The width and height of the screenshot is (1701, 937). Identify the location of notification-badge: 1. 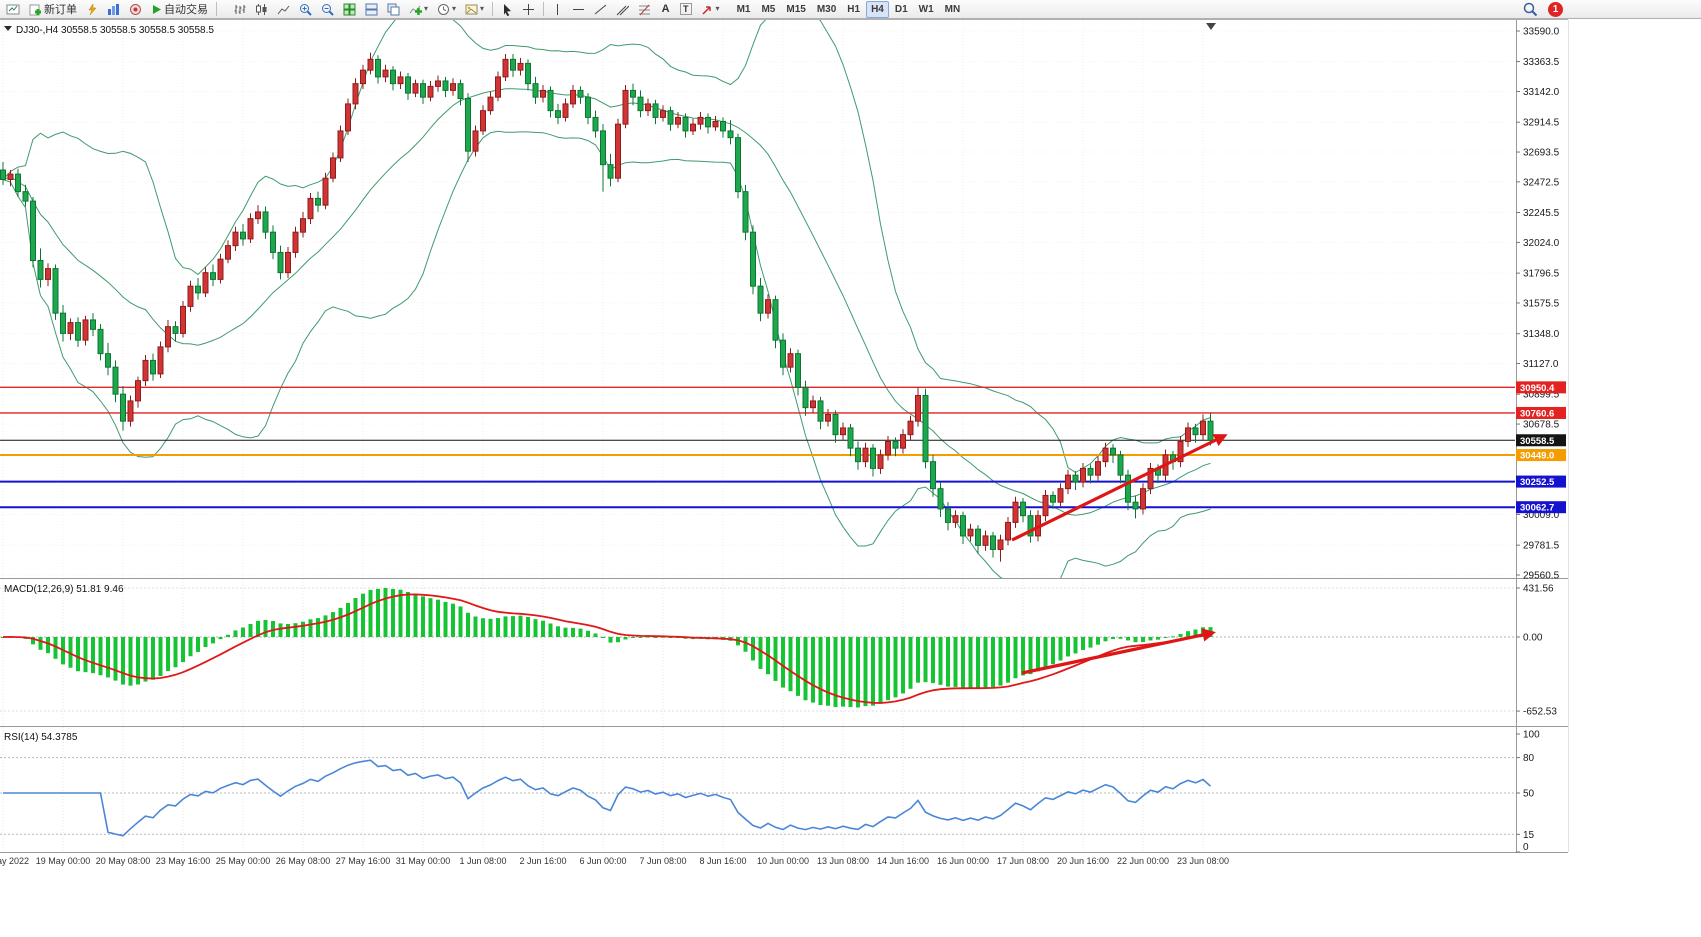
(1555, 9).